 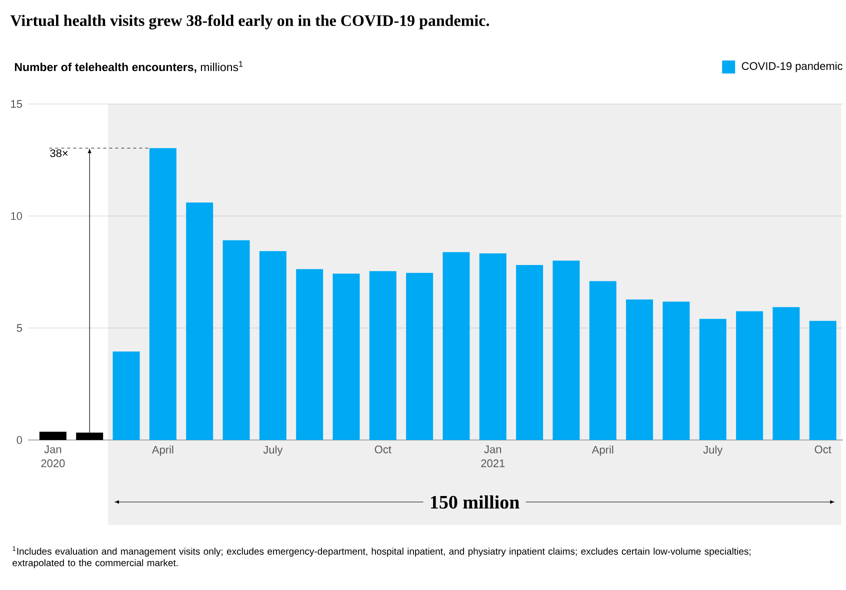 What do you see at coordinates (16, 216) in the screenshot?
I see `y-tick-label: 10` at bounding box center [16, 216].